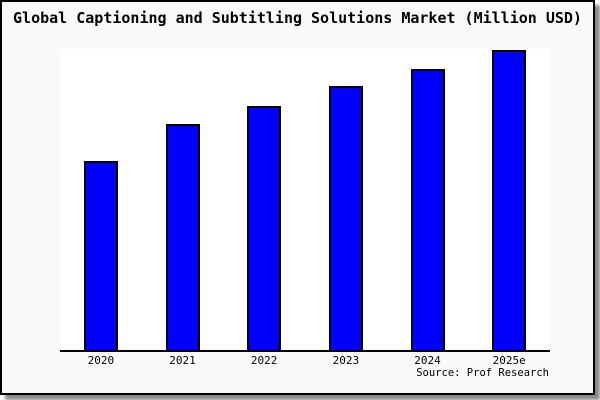 The image size is (600, 400). What do you see at coordinates (264, 360) in the screenshot?
I see `x-tick-label-2022: 2022` at bounding box center [264, 360].